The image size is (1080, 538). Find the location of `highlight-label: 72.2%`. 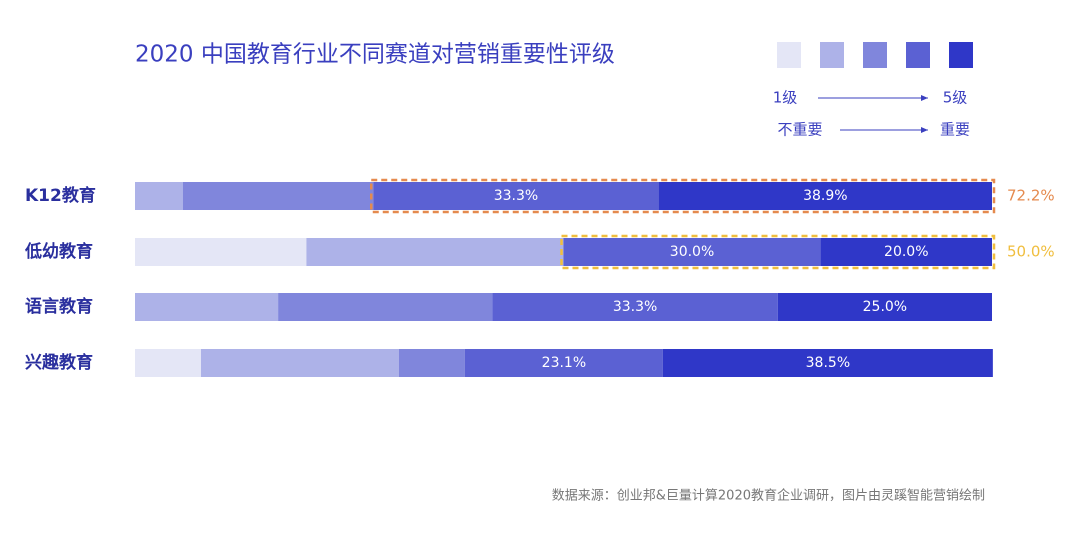

highlight-label: 72.2% is located at coordinates (1031, 196).